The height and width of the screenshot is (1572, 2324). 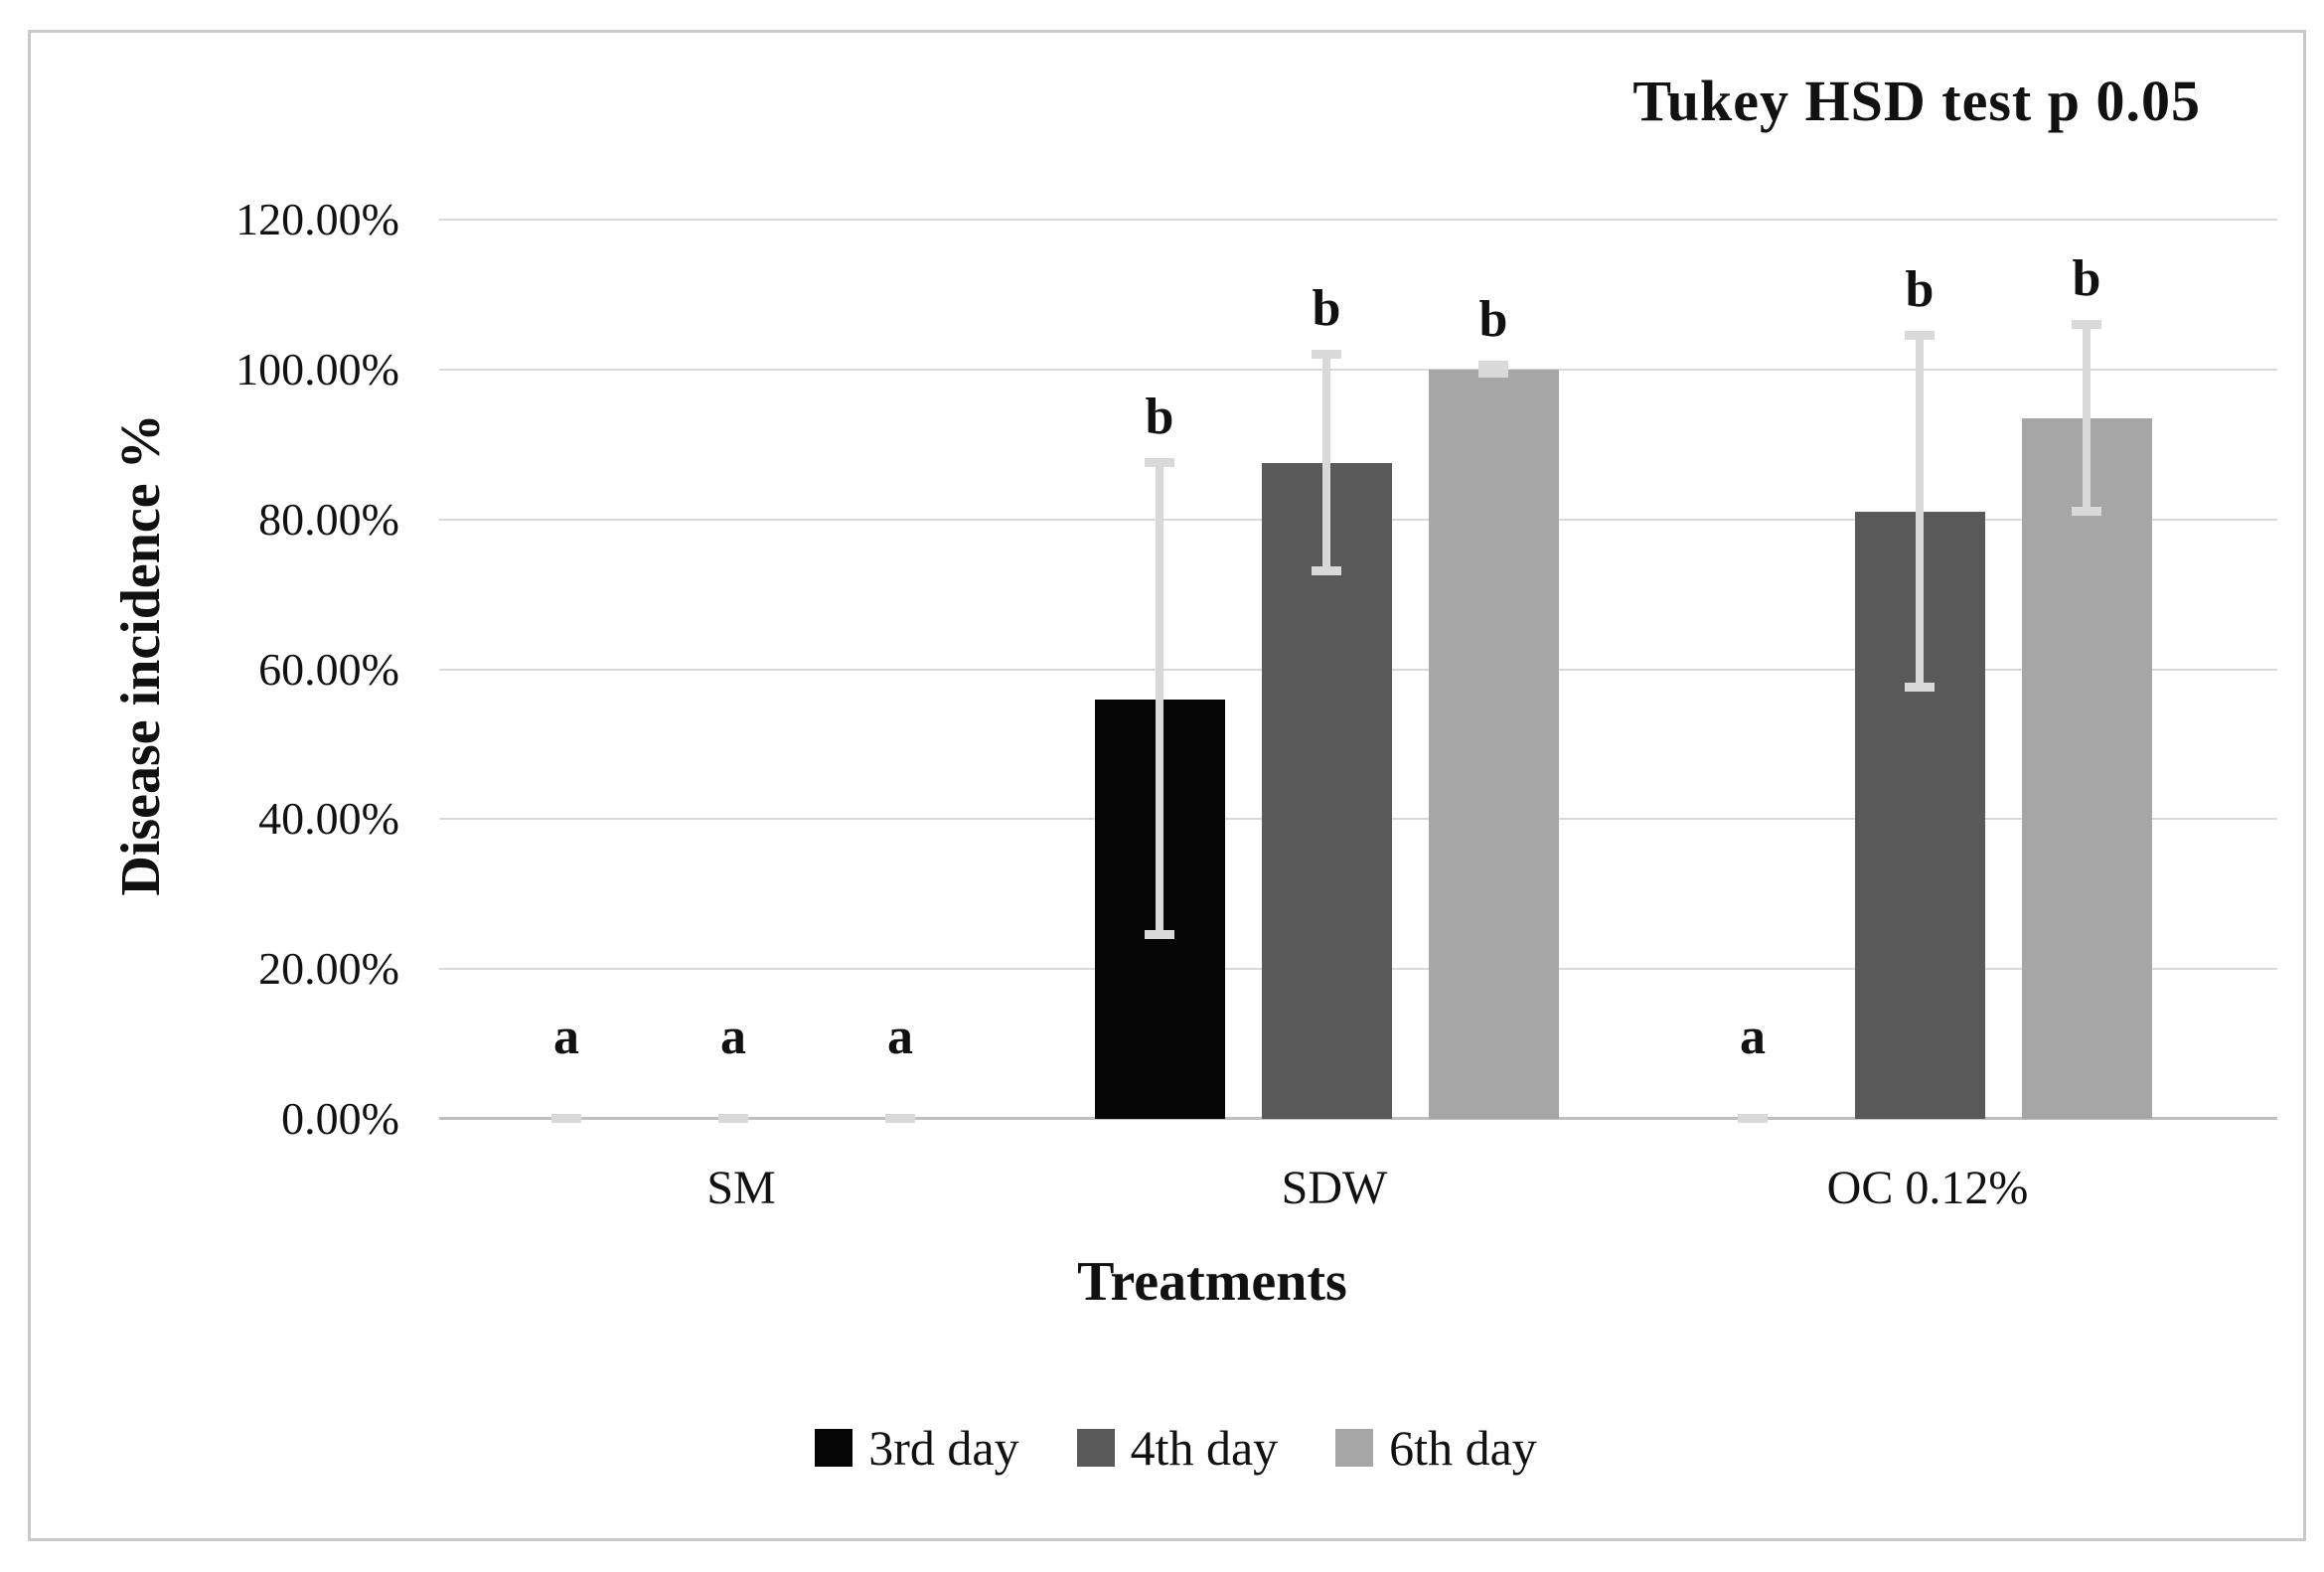 I want to click on legend: 3rd day 4th day 6th day, so click(x=1162, y=1448).